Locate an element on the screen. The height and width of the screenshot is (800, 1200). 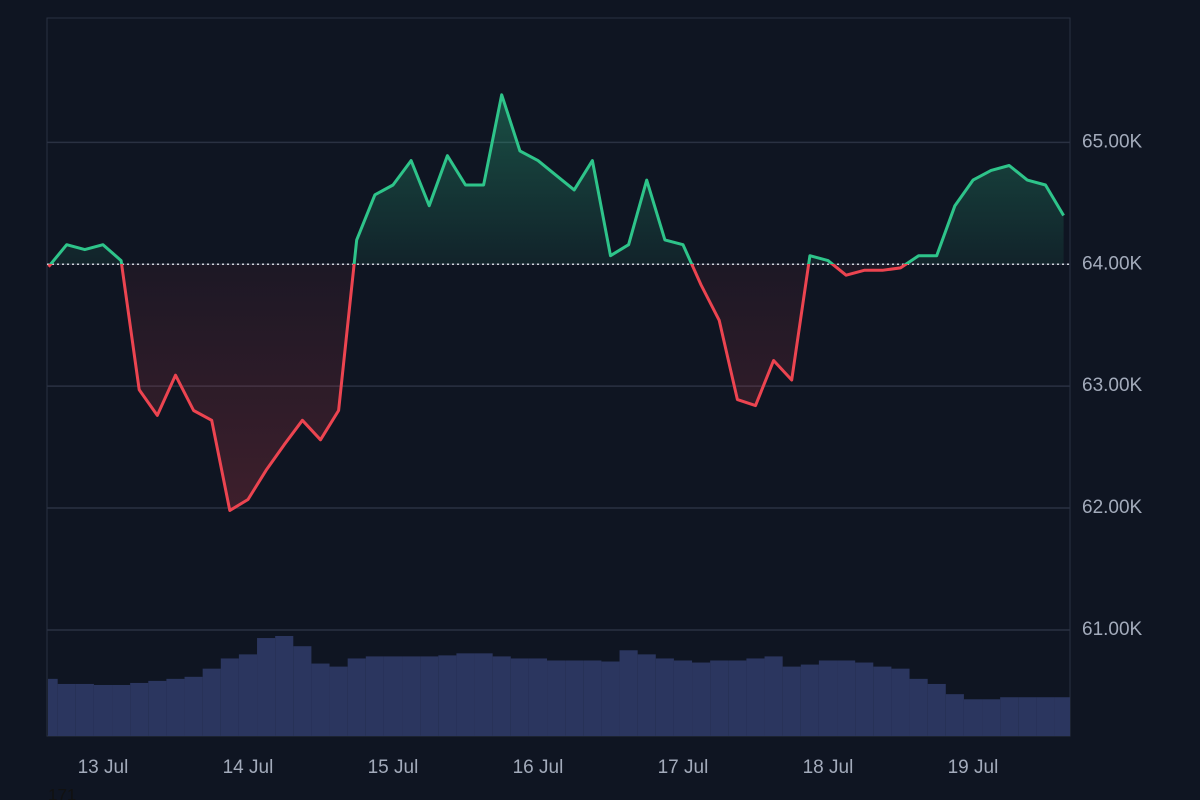
x-tick-label: 14 Jul is located at coordinates (248, 767).